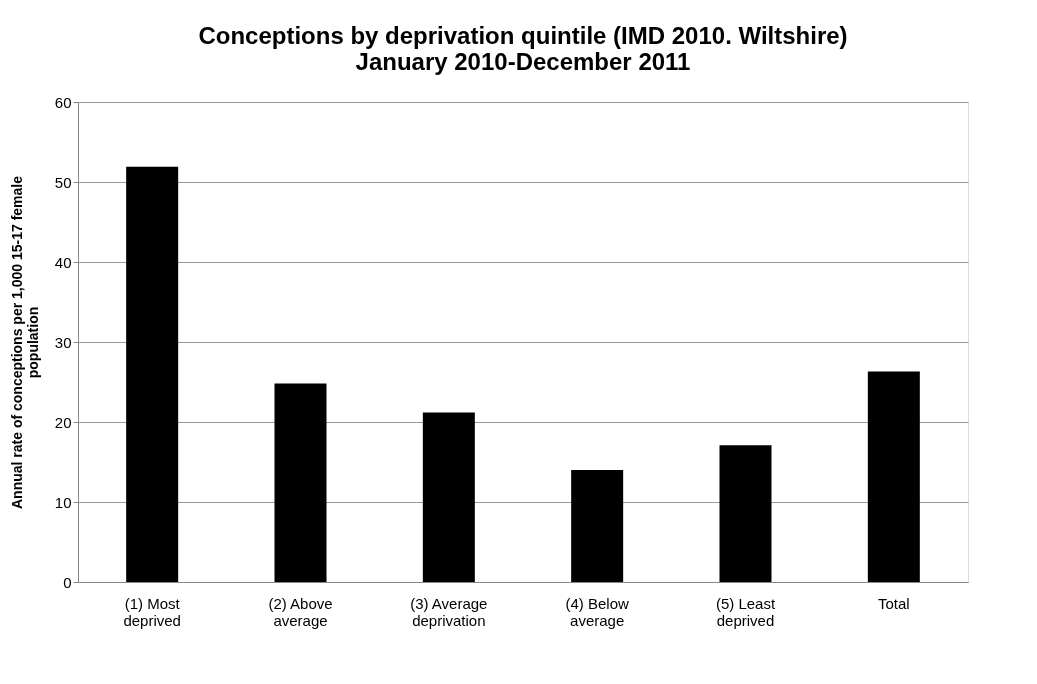  I want to click on y-tick-label: 30, so click(63, 342).